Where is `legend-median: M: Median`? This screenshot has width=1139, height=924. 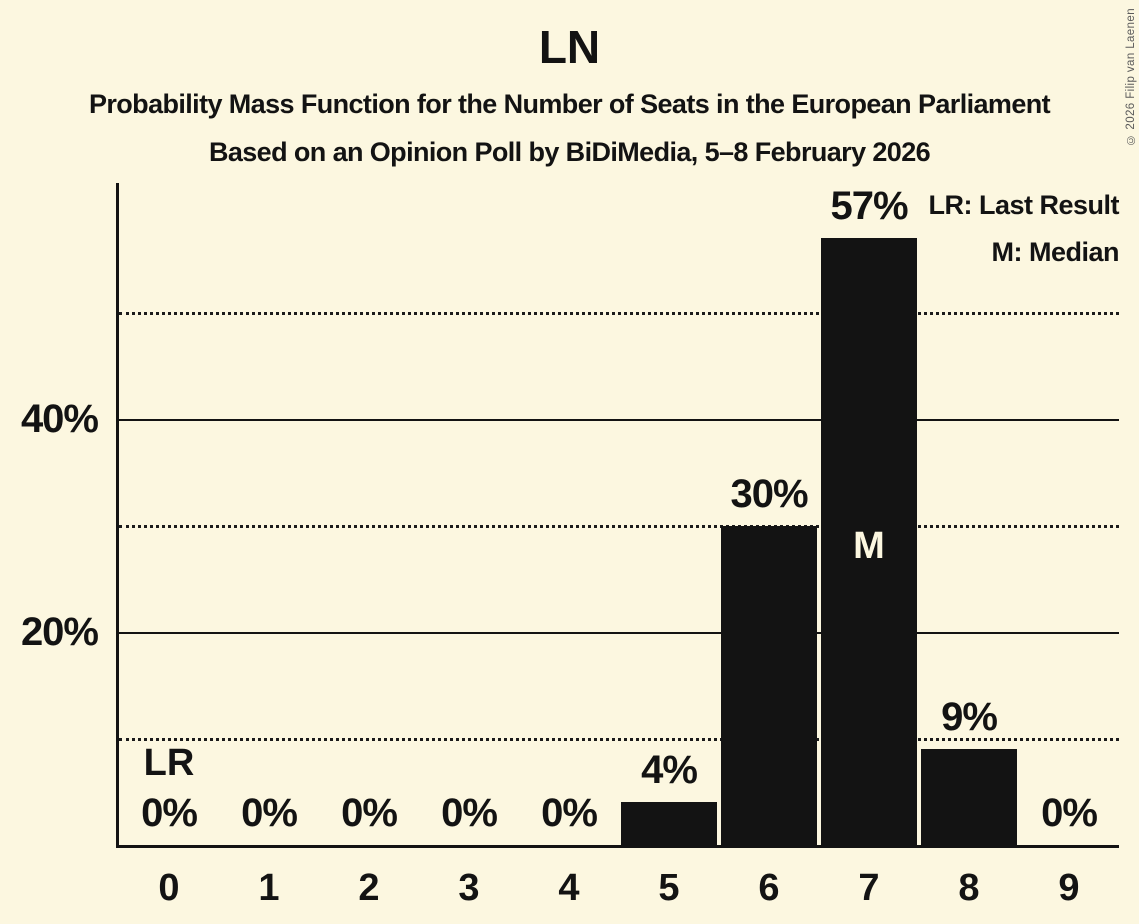
legend-median: M: Median is located at coordinates (1055, 252).